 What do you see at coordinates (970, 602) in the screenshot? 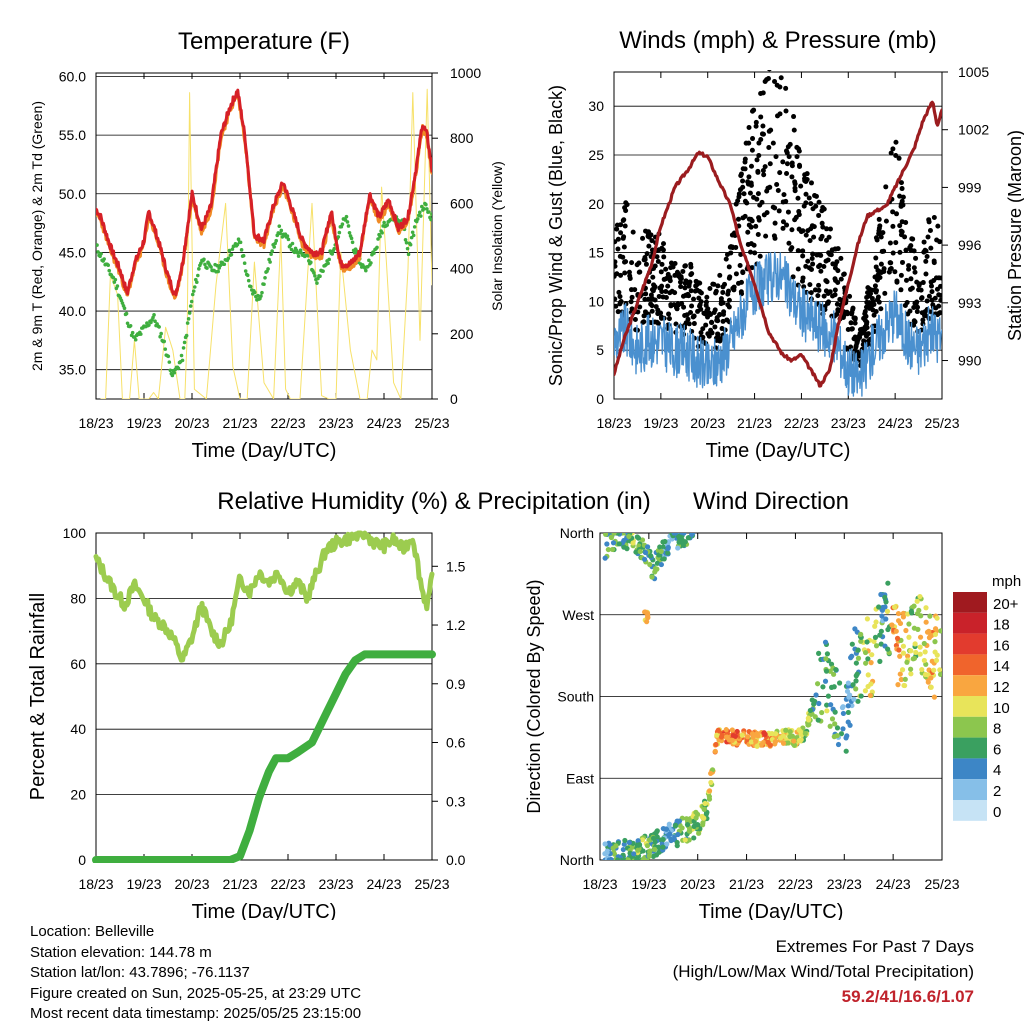
I see `legend-swatch` at bounding box center [970, 602].